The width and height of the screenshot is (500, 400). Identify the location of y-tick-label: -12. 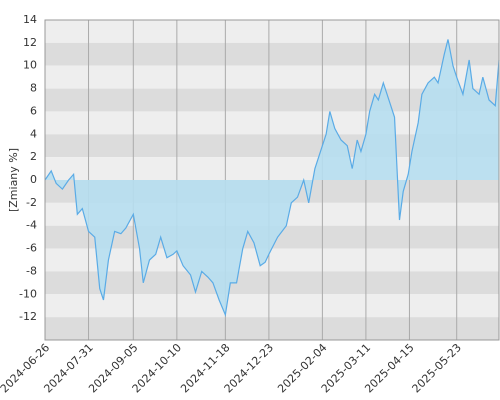
(28, 316).